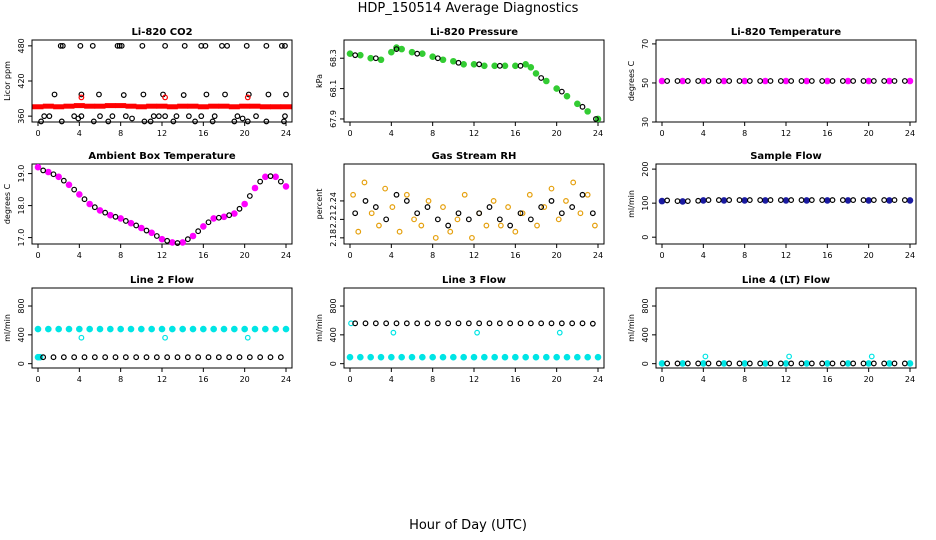  I want to click on y-tick-label: 70, so click(645, 44).